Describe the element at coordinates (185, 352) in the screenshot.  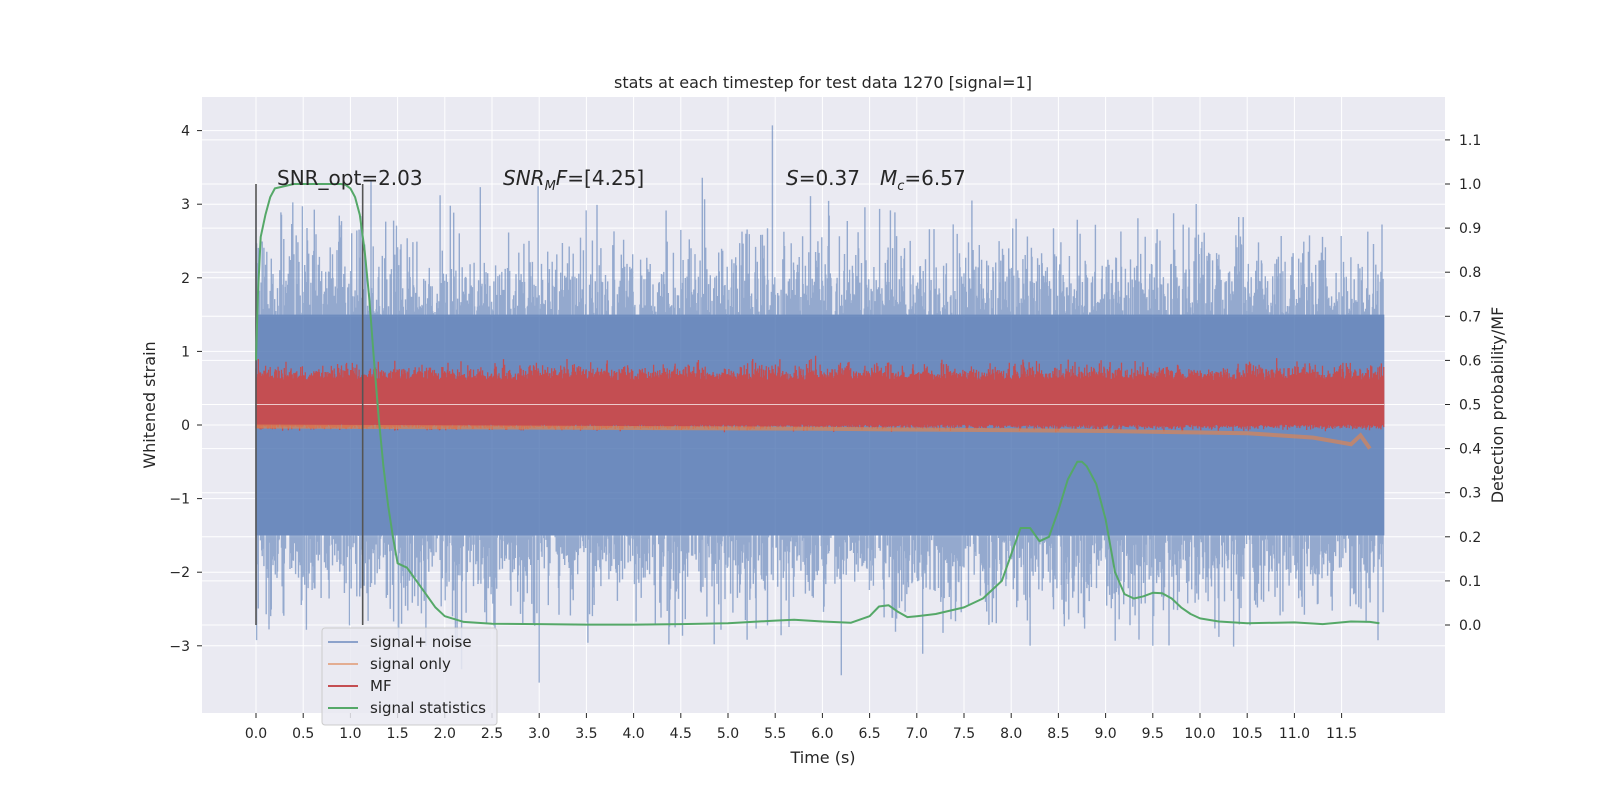
I see `y-left-tick-label: 1` at that location.